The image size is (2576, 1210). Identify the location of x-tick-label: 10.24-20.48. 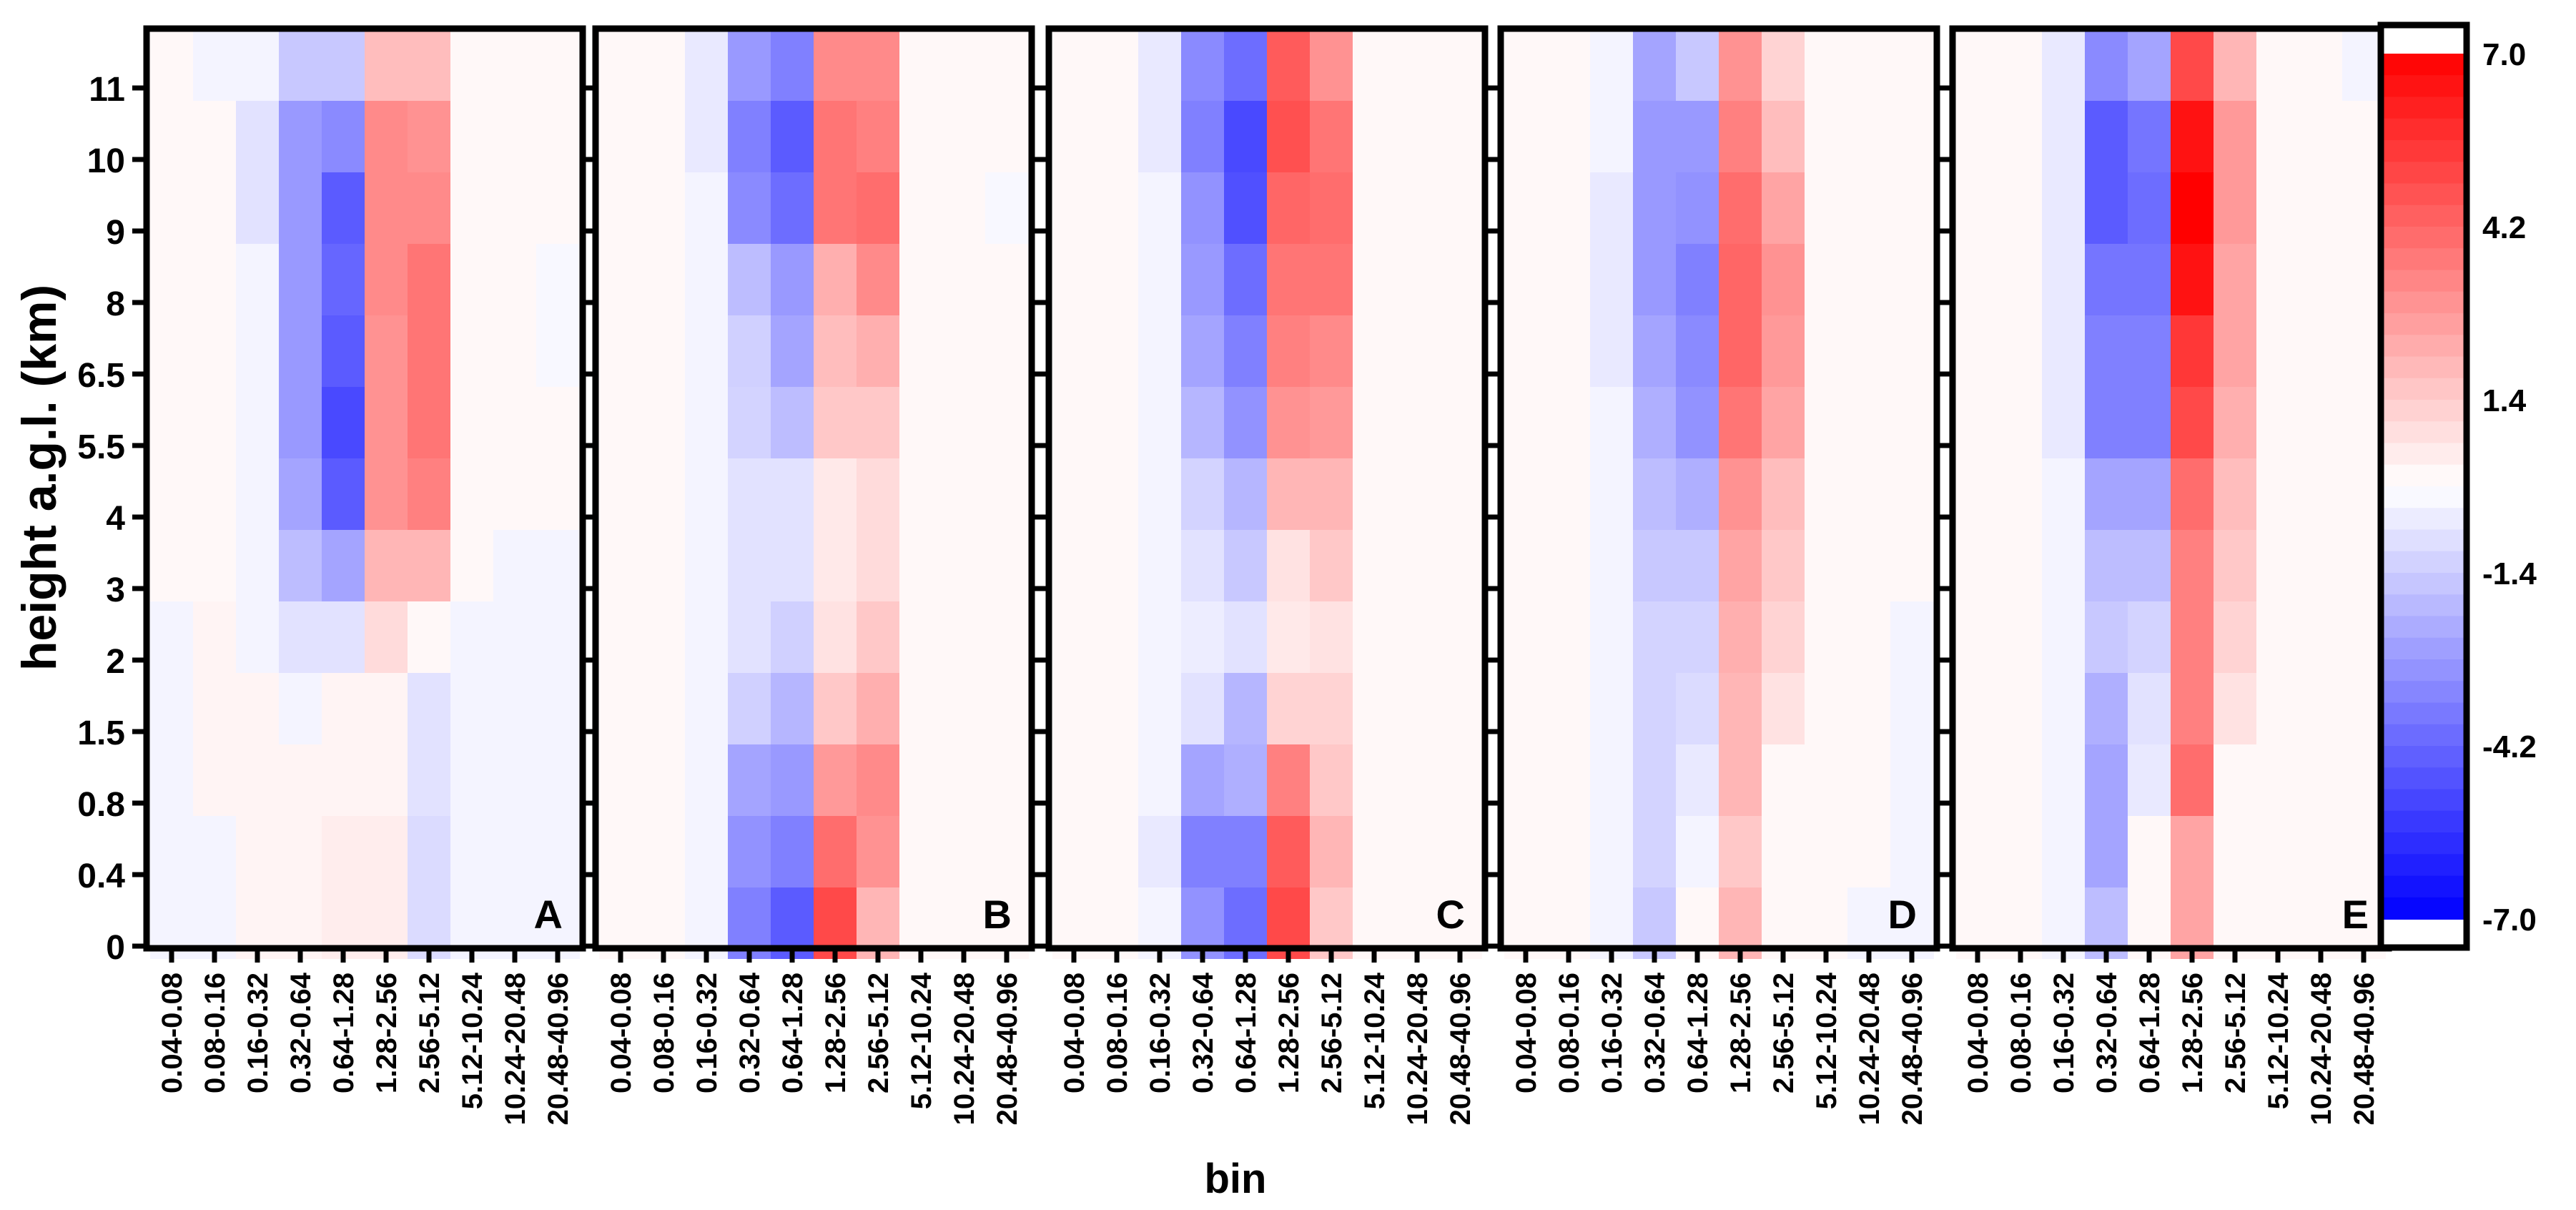
(964, 1049).